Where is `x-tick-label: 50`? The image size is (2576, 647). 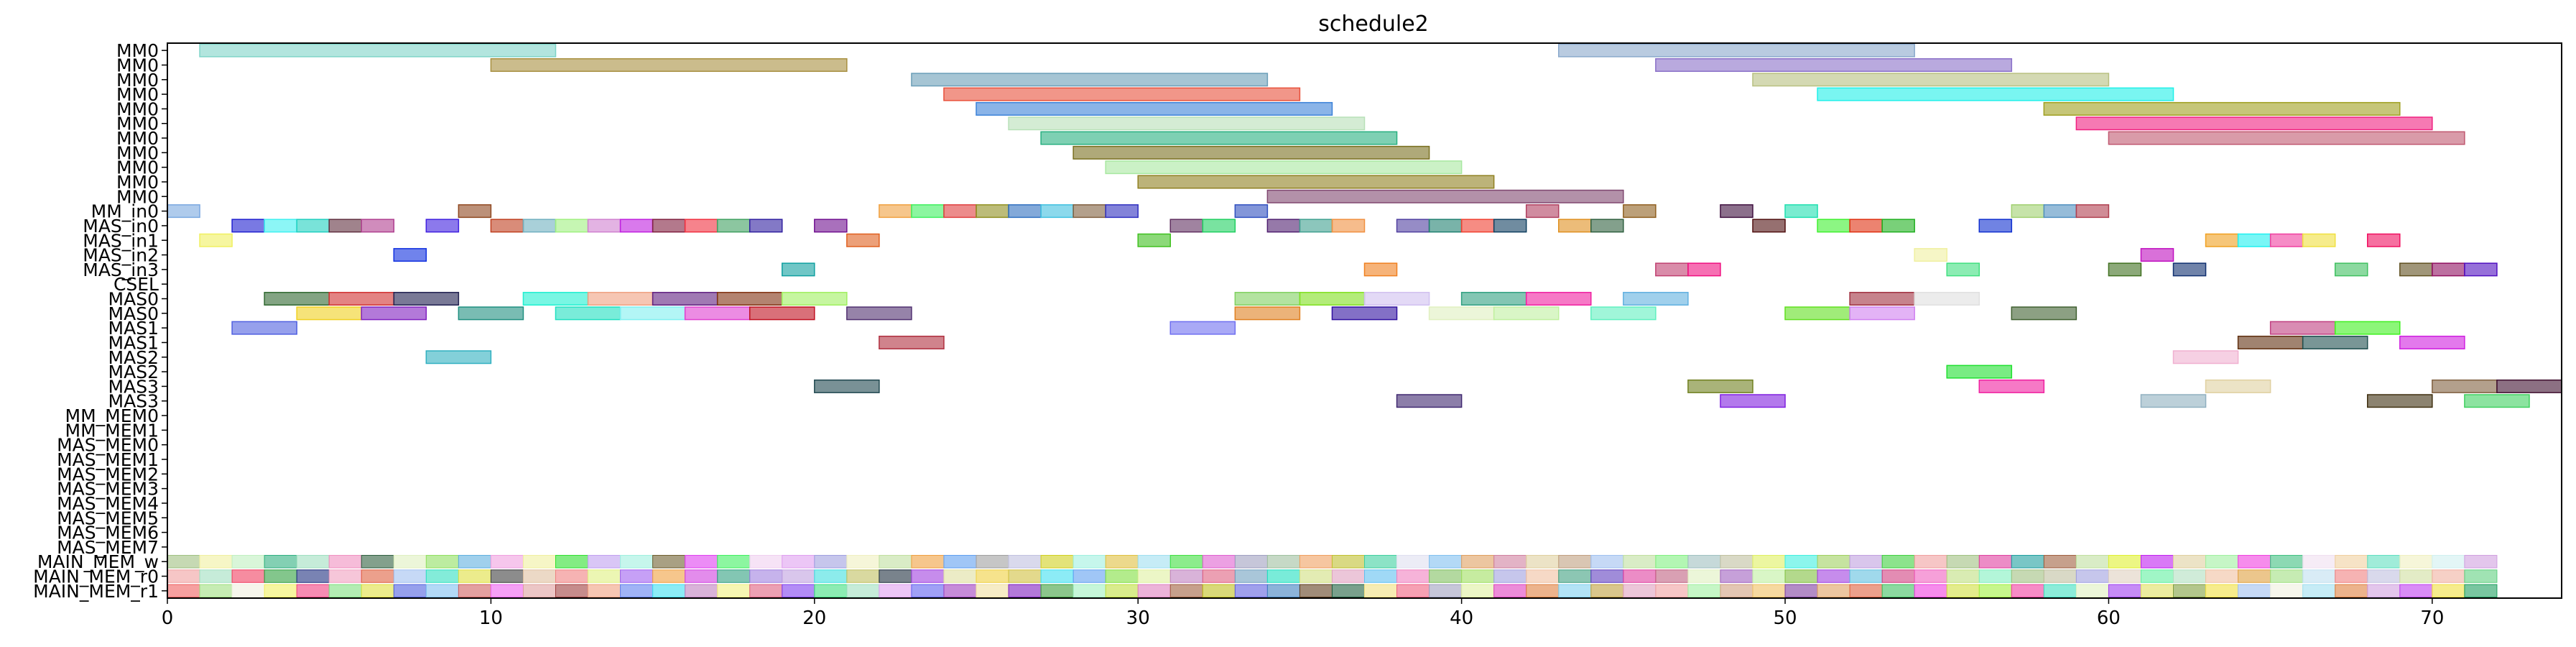
x-tick-label: 50 is located at coordinates (1785, 618).